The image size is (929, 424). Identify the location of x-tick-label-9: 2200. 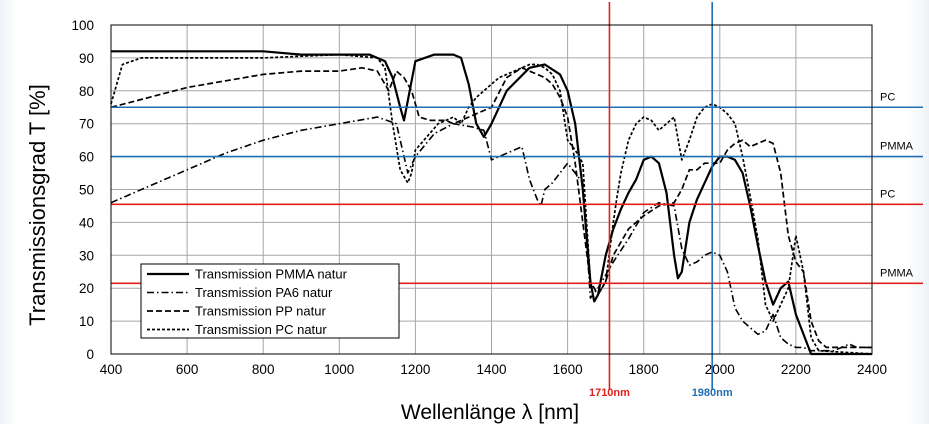
(796, 369).